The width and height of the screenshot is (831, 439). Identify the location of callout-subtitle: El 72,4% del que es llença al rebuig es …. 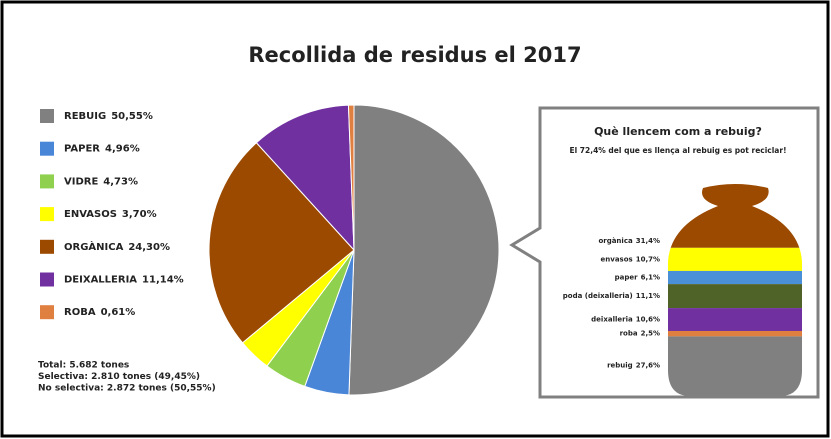
(678, 150).